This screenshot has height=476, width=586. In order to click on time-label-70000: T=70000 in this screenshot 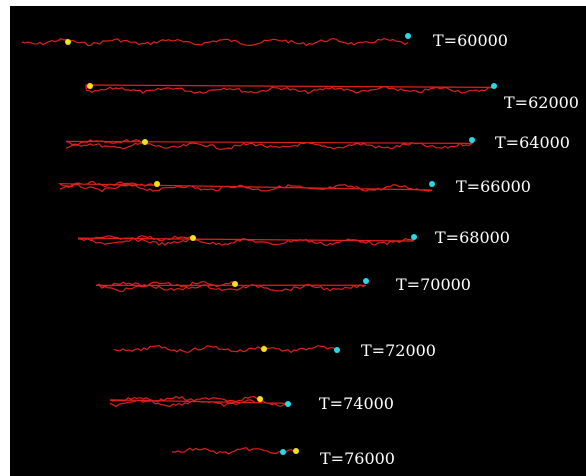, I will do `click(433, 284)`.